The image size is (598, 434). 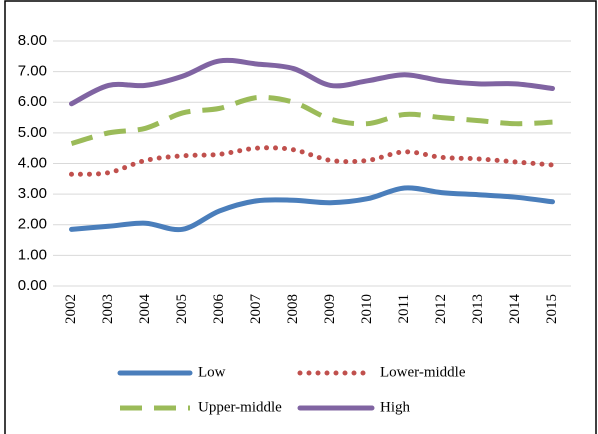 I want to click on x-tick-label: 2007, so click(x=256, y=309).